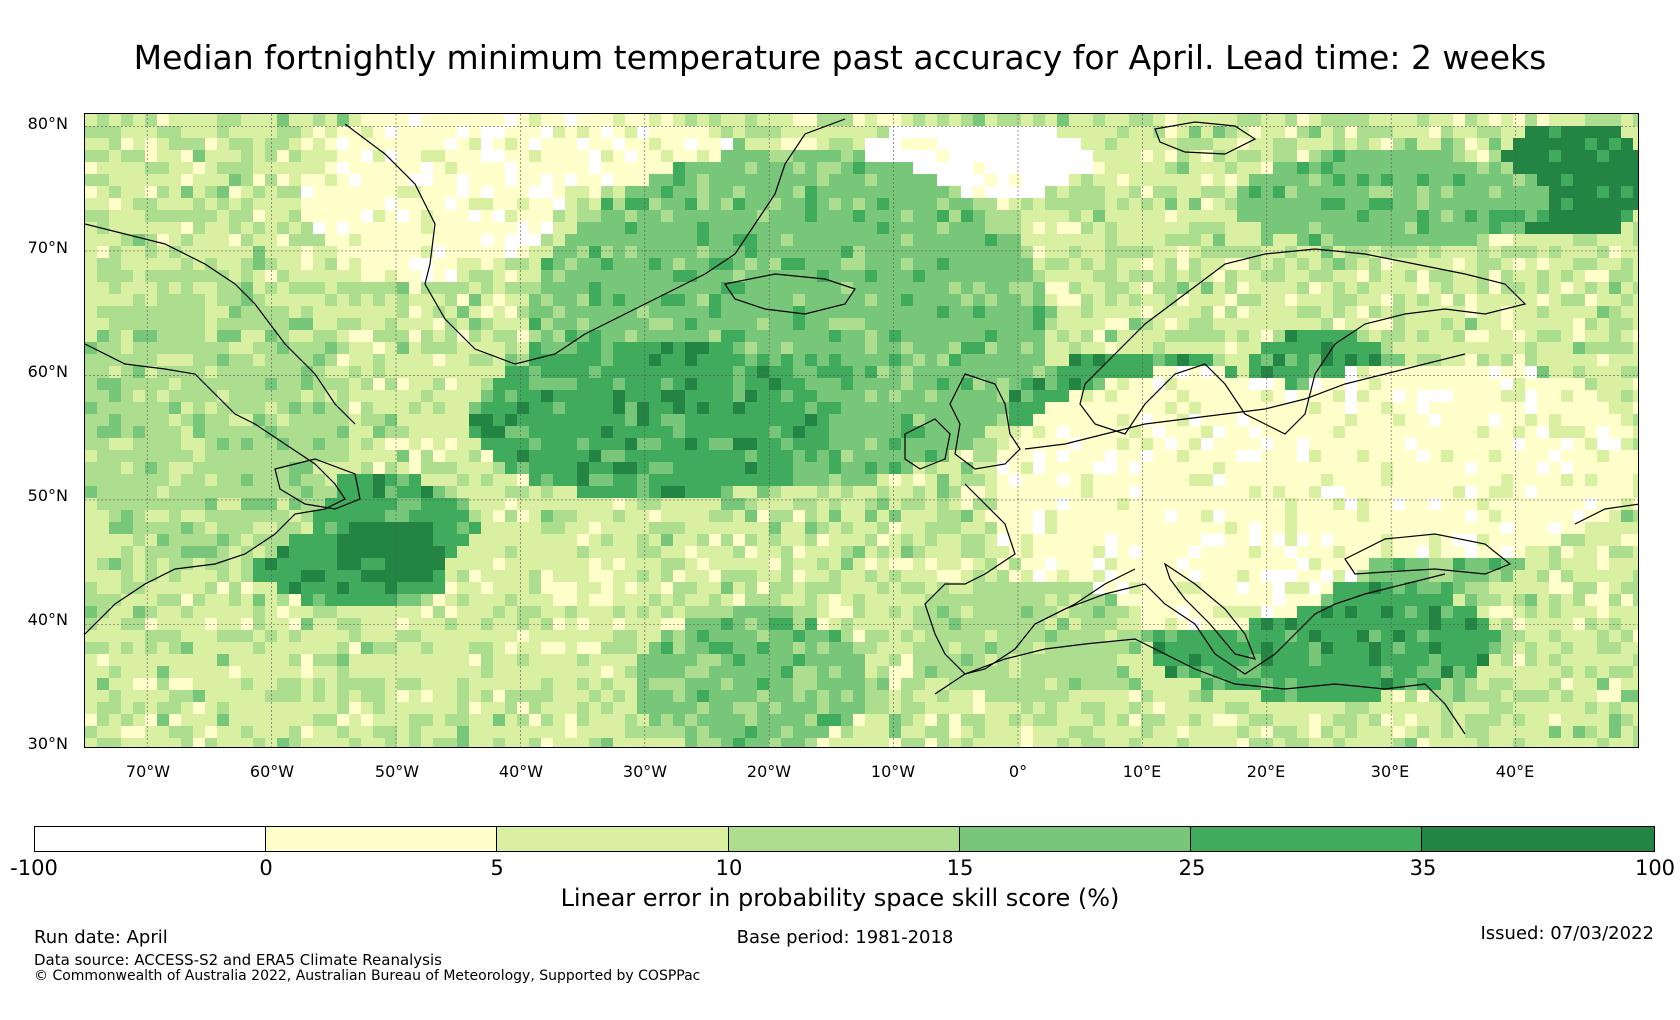 This screenshot has height=1020, width=1680. What do you see at coordinates (1266, 771) in the screenshot?
I see `lon-label-20e: 20°E` at bounding box center [1266, 771].